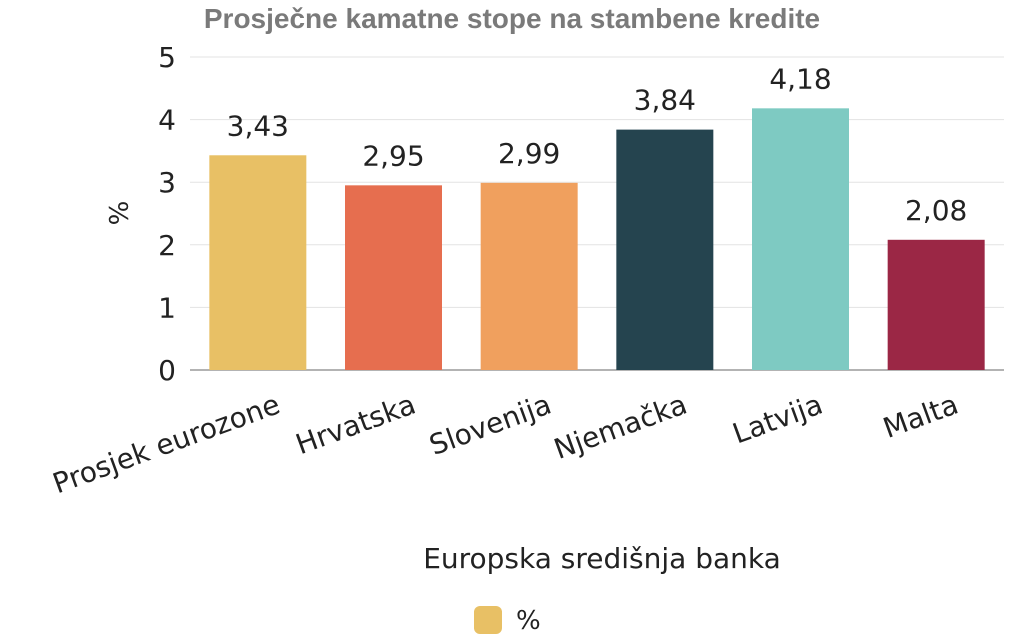 The height and width of the screenshot is (639, 1024). What do you see at coordinates (167, 57) in the screenshot?
I see `y-tick-label: 5` at bounding box center [167, 57].